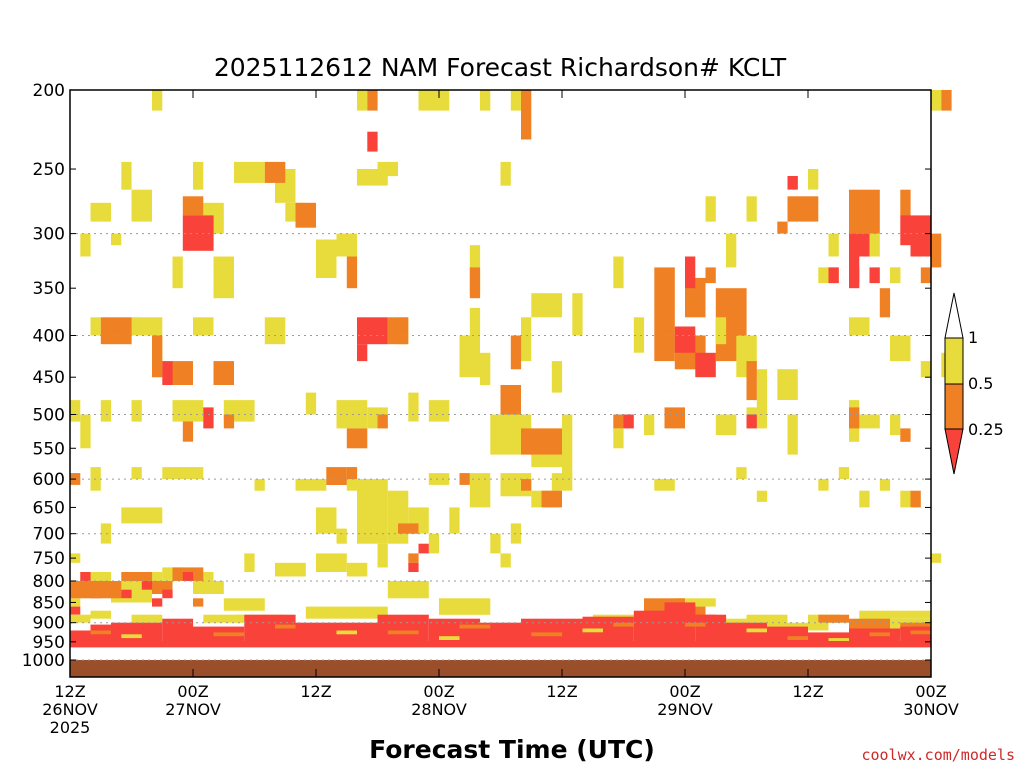 This screenshot has height=768, width=1024. What do you see at coordinates (49, 624) in the screenshot?
I see `y-tick-label: 900` at bounding box center [49, 624].